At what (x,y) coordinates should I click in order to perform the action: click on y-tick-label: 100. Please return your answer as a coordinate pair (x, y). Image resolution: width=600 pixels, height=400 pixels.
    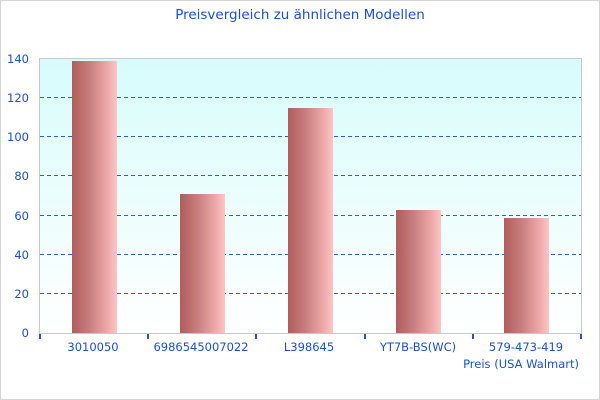
    Looking at the image, I should click on (18, 137).